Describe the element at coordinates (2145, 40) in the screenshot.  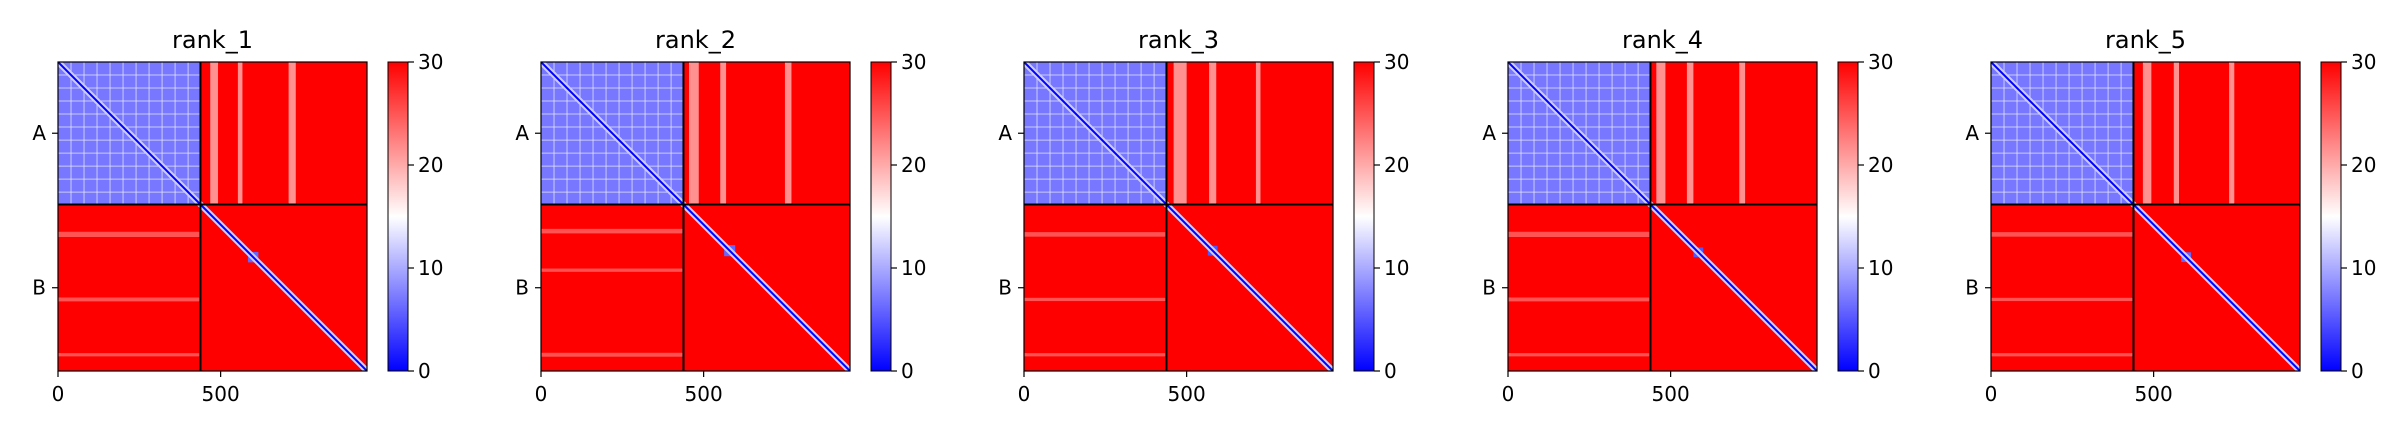
I see `panel-title: rank_5` at that location.